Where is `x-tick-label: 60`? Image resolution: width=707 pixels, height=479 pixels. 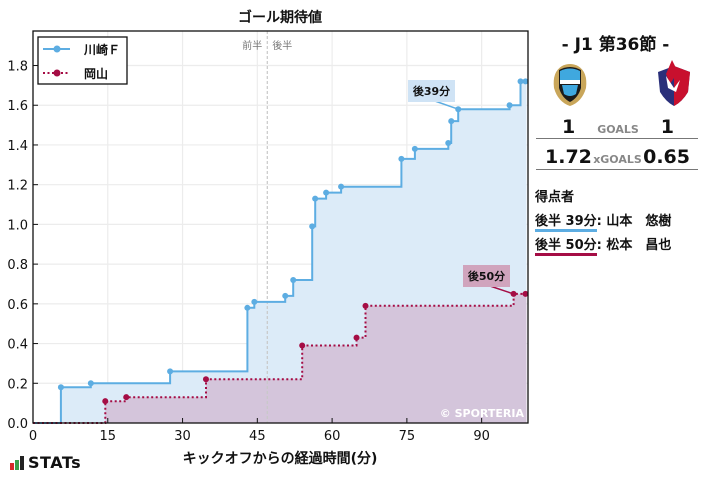 x-tick-label: 60 is located at coordinates (332, 436).